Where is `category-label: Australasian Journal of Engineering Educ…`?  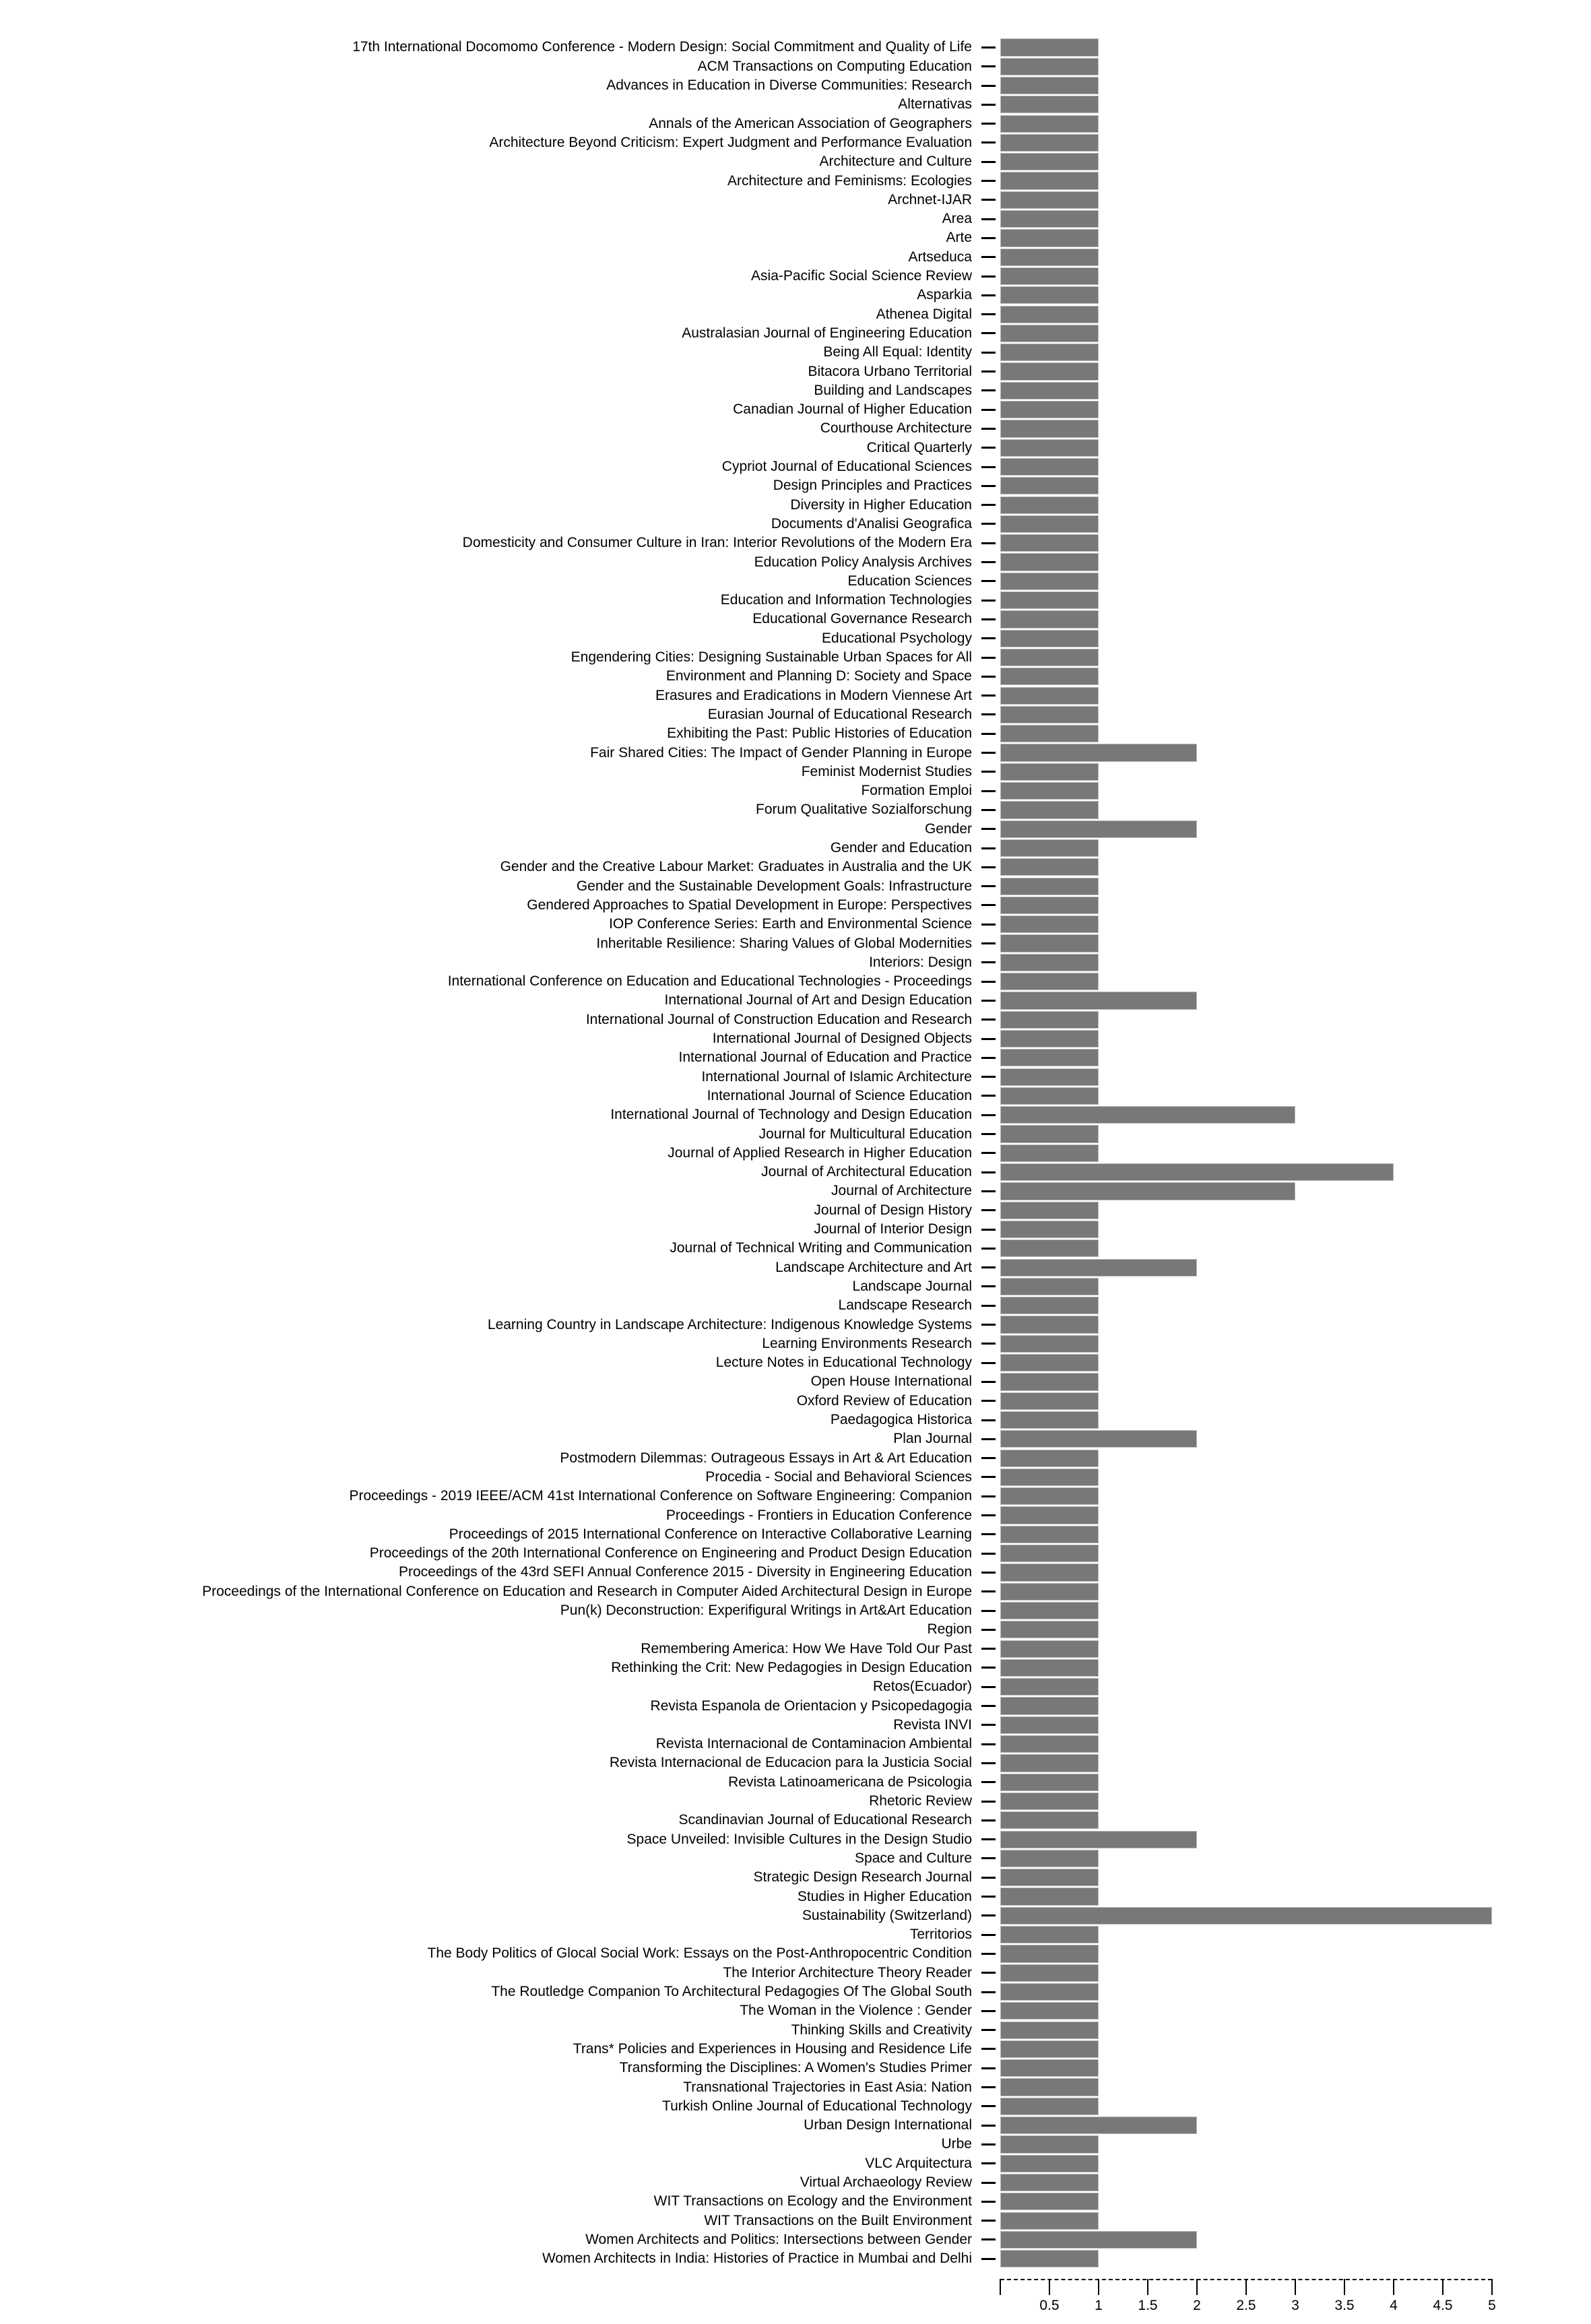 category-label: Australasian Journal of Engineering Educ… is located at coordinates (827, 333).